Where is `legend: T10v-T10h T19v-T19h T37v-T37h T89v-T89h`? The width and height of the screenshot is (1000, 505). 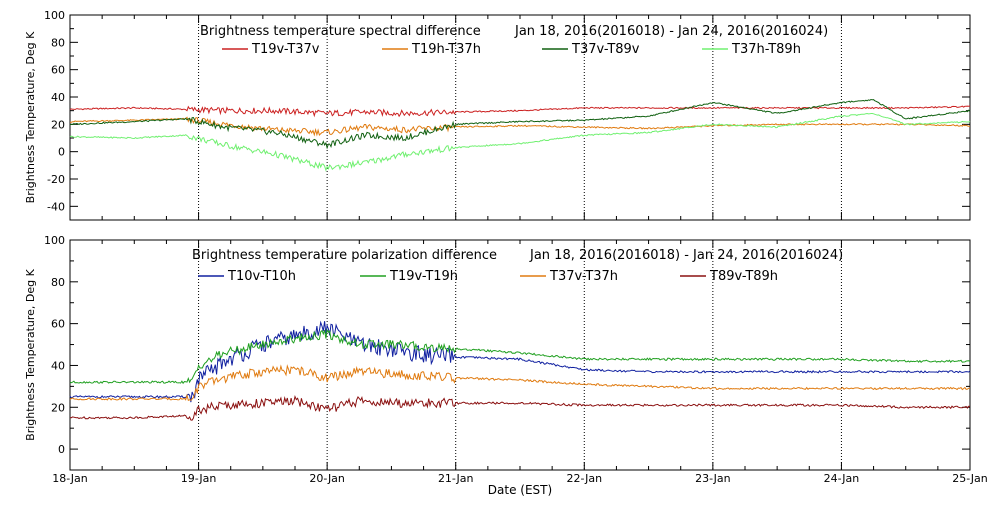
legend: T10v-T10h T19v-T19h T37v-T37h T89v-T89h is located at coordinates (488, 276).